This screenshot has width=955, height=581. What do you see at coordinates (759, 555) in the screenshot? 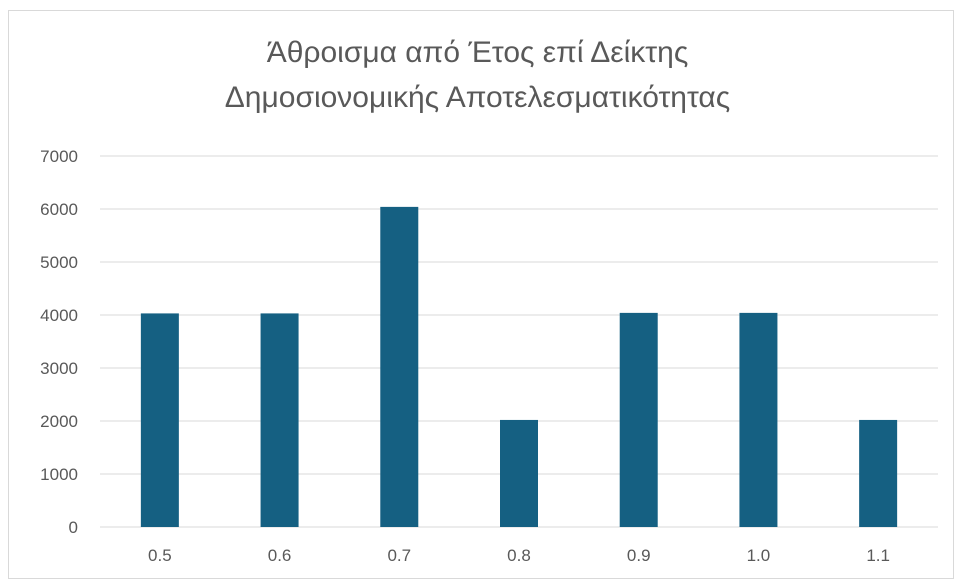
I see `x-tick-label: 1.0` at bounding box center [759, 555].